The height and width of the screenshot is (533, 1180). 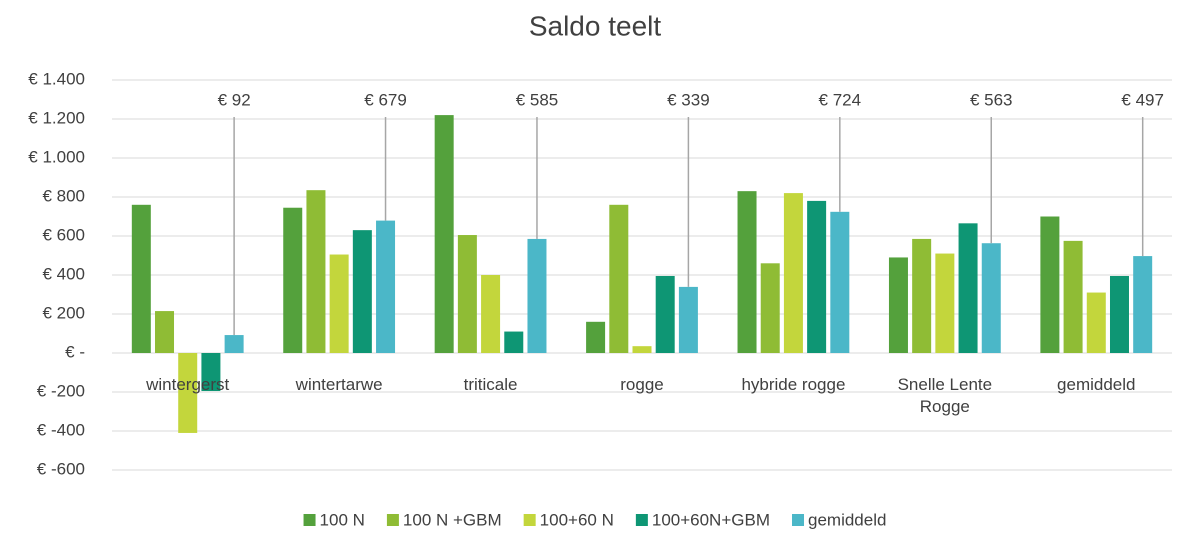 I want to click on legend-label: 100+60 N, so click(x=577, y=519).